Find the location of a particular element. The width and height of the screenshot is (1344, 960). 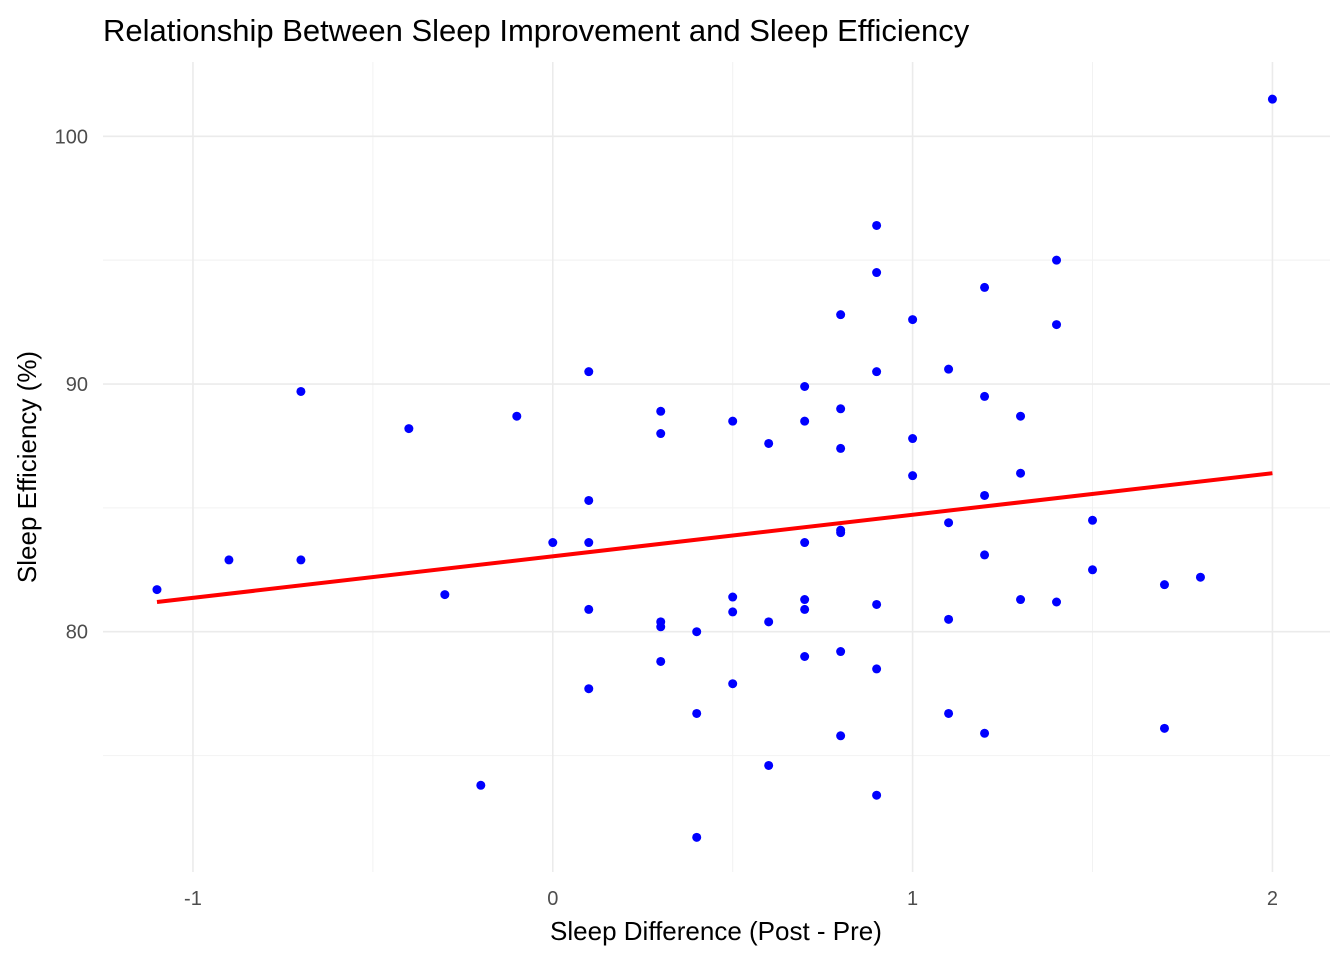

x-tick-label: 2 is located at coordinates (1272, 899).